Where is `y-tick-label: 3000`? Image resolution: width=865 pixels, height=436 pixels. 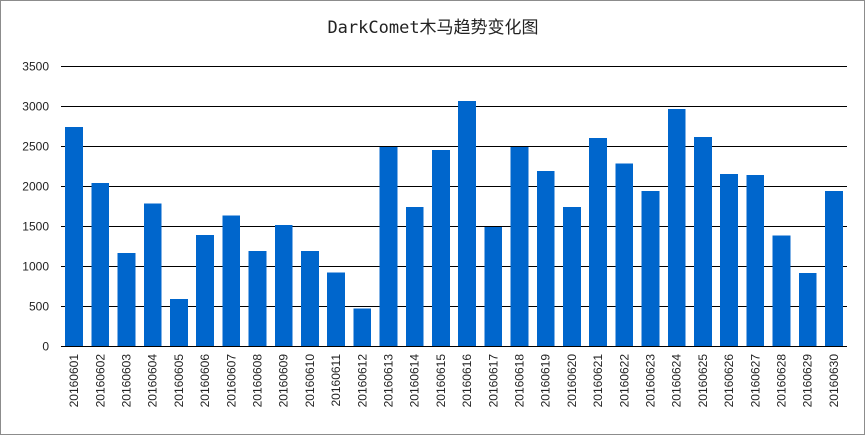
y-tick-label: 3000 is located at coordinates (35, 107).